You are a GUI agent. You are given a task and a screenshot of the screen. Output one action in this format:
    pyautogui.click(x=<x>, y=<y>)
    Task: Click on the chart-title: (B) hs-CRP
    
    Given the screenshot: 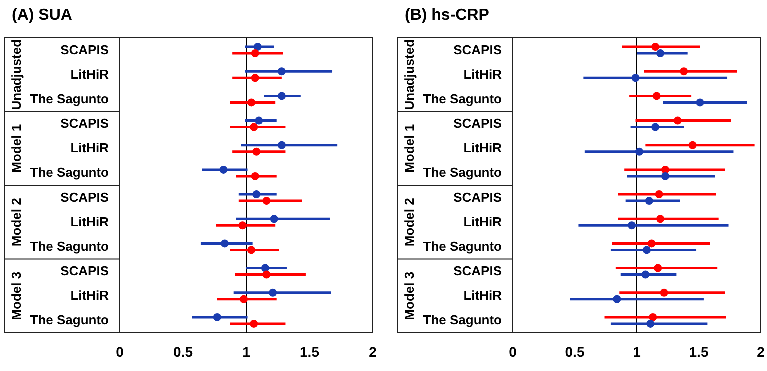 What is the action you would take?
    pyautogui.click(x=447, y=15)
    